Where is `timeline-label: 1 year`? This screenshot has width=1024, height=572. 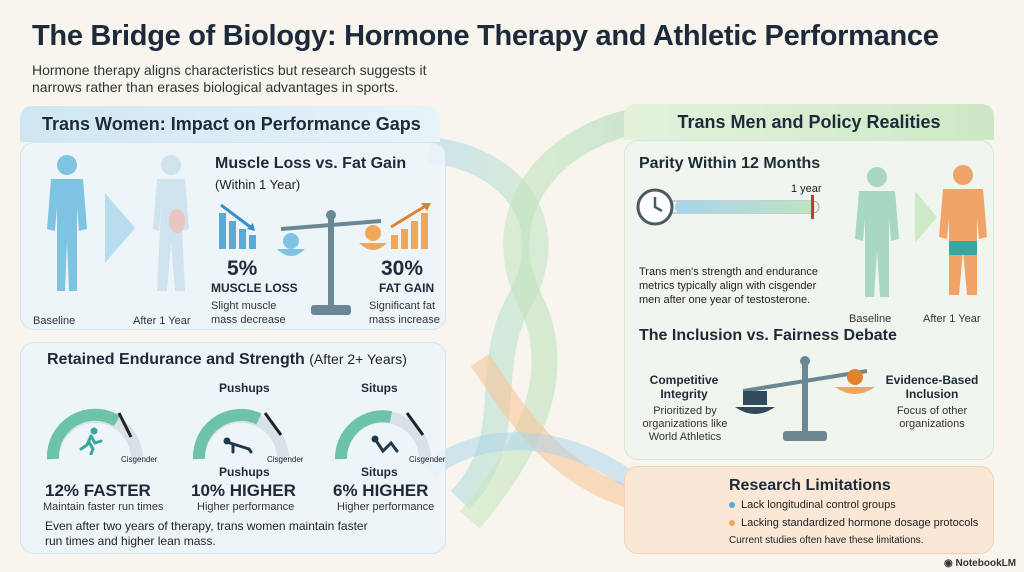
timeline-label: 1 year is located at coordinates (806, 189).